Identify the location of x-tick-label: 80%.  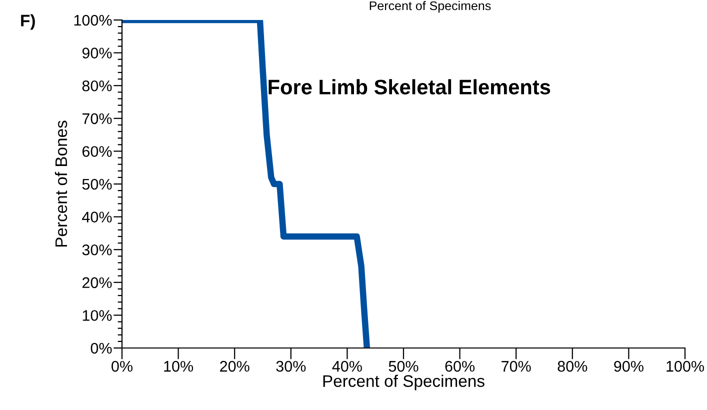
(573, 366).